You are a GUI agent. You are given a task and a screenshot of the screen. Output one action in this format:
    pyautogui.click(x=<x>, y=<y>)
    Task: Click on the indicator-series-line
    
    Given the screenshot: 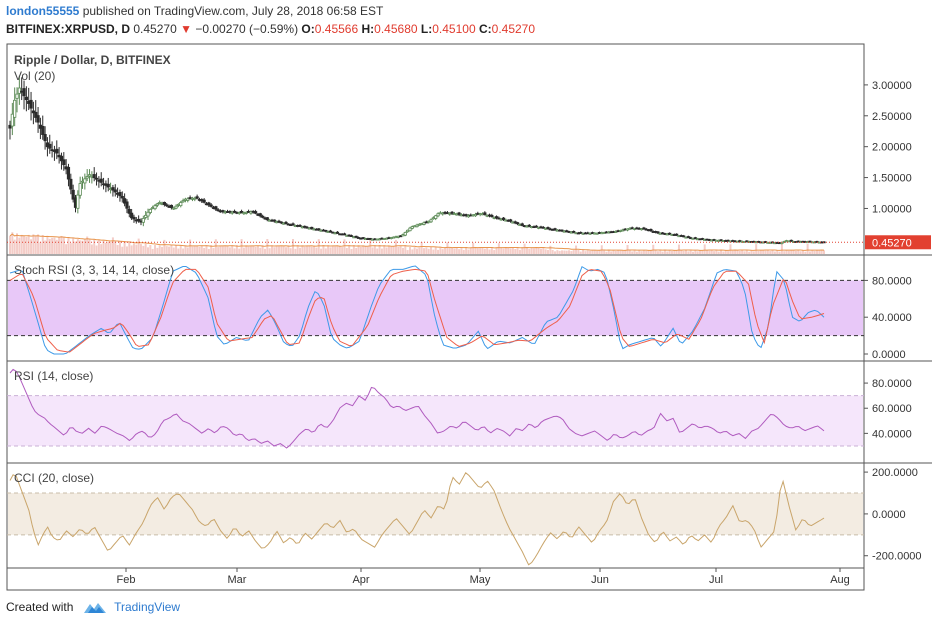 What is the action you would take?
    pyautogui.click(x=417, y=408)
    